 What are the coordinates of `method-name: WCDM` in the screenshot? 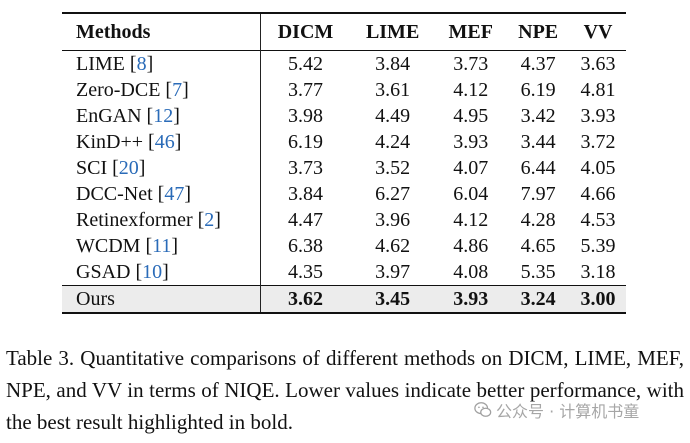 It's located at (108, 246).